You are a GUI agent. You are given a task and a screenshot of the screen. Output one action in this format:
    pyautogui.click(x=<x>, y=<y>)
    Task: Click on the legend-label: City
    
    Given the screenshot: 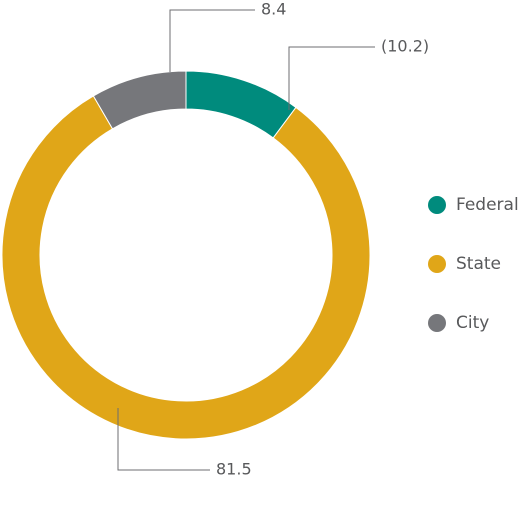 What is the action you would take?
    pyautogui.click(x=472, y=323)
    